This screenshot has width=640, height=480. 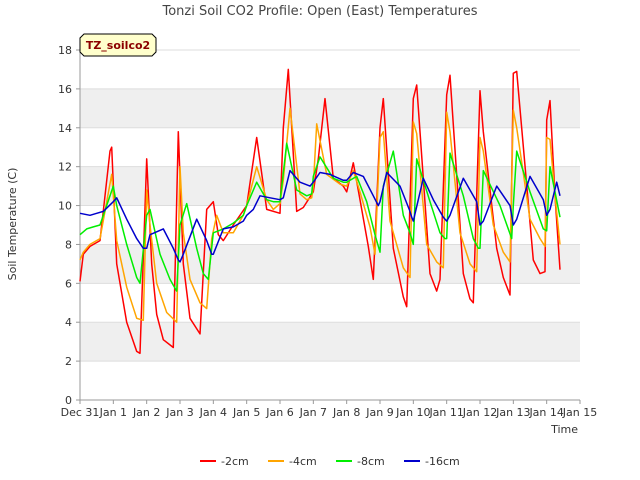 What do you see at coordinates (68, 244) in the screenshot?
I see `y-tick-label: 8` at bounding box center [68, 244].